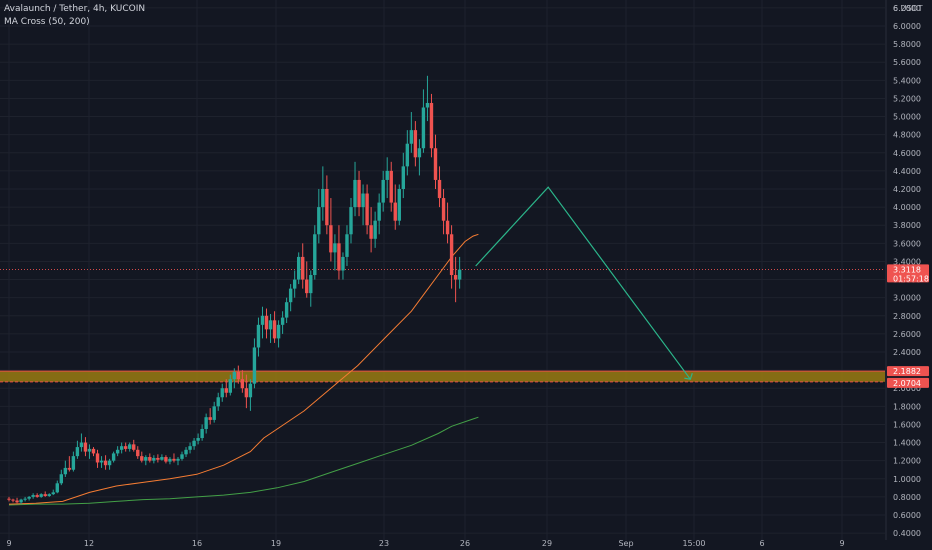  I want to click on y-unit-label: 6 USDT, so click(908, 8).